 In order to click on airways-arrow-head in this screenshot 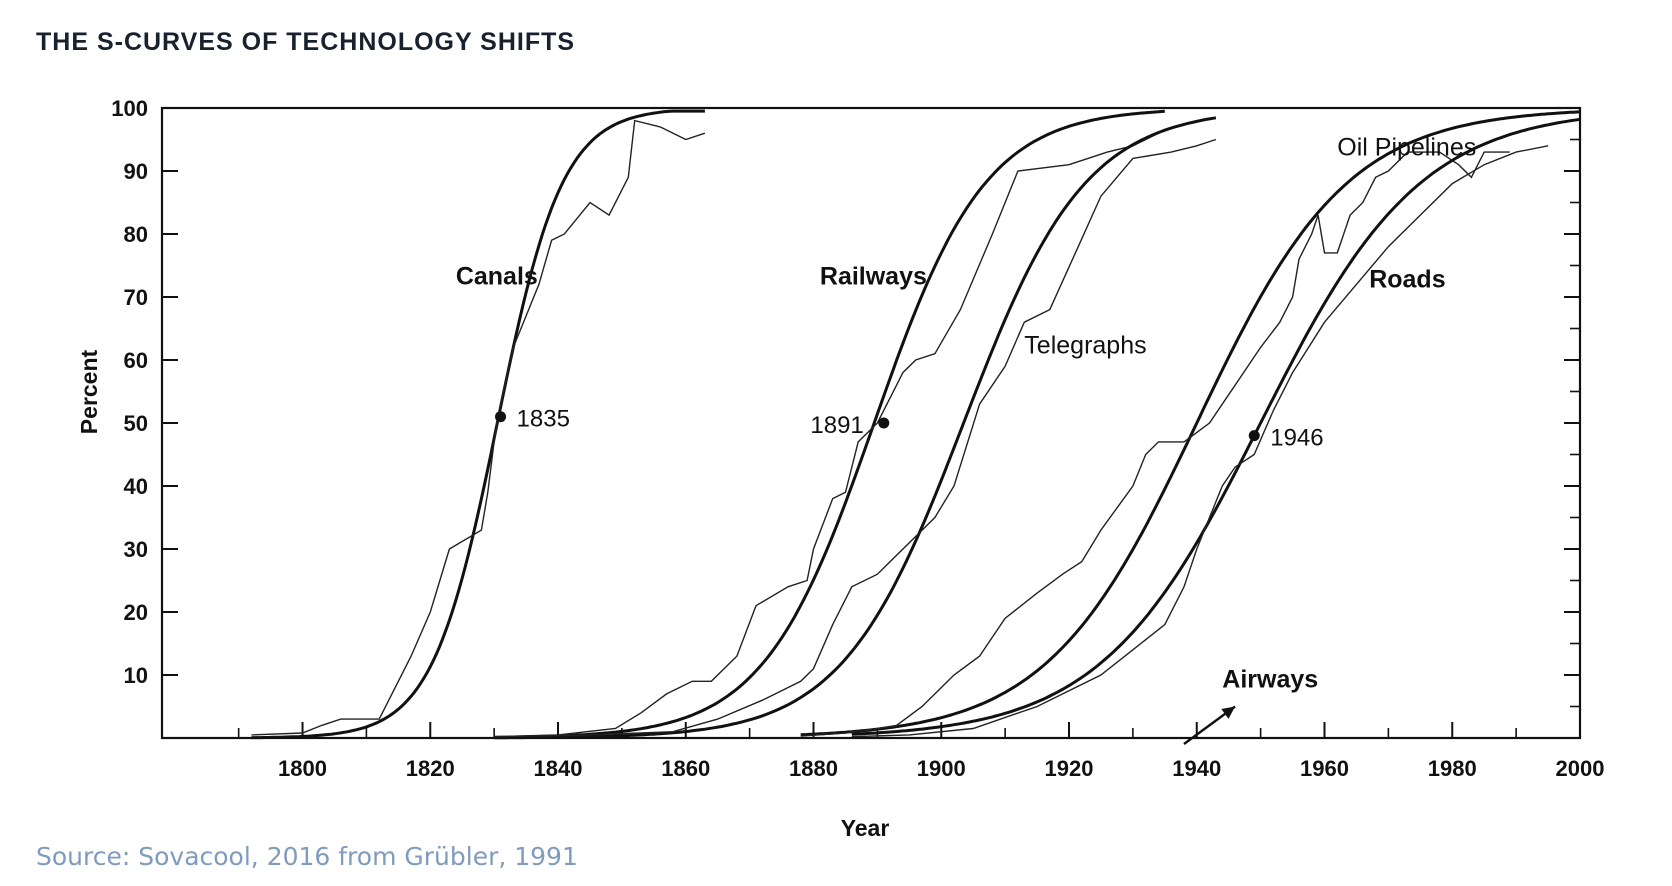, I will do `click(1228, 712)`.